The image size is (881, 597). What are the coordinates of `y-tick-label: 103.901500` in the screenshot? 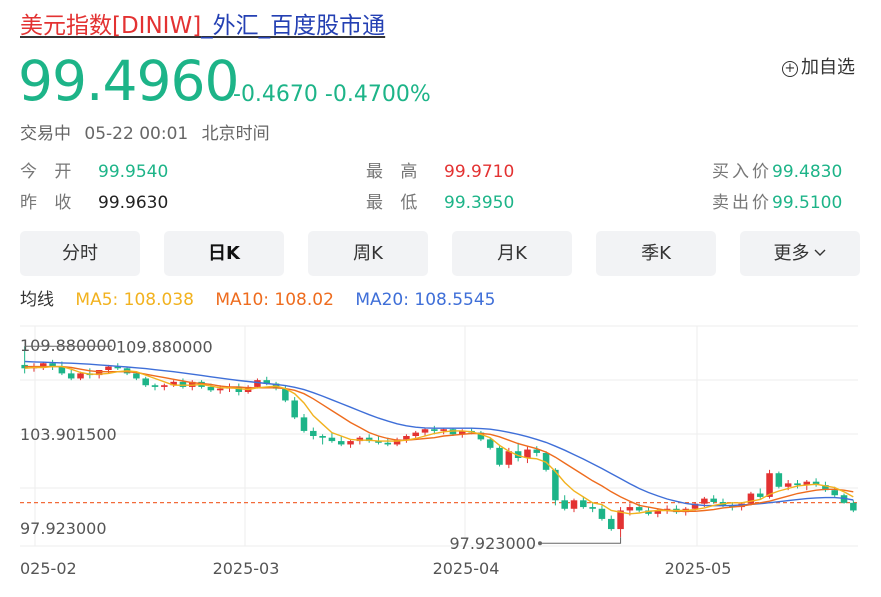 It's located at (68, 434).